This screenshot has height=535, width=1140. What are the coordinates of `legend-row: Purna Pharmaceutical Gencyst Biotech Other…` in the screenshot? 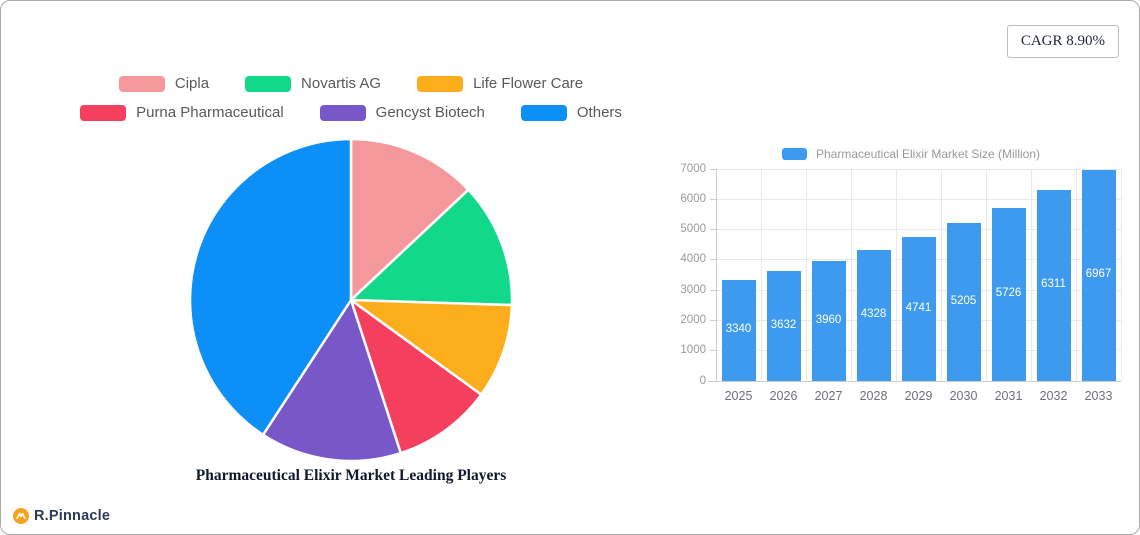 It's located at (351, 112).